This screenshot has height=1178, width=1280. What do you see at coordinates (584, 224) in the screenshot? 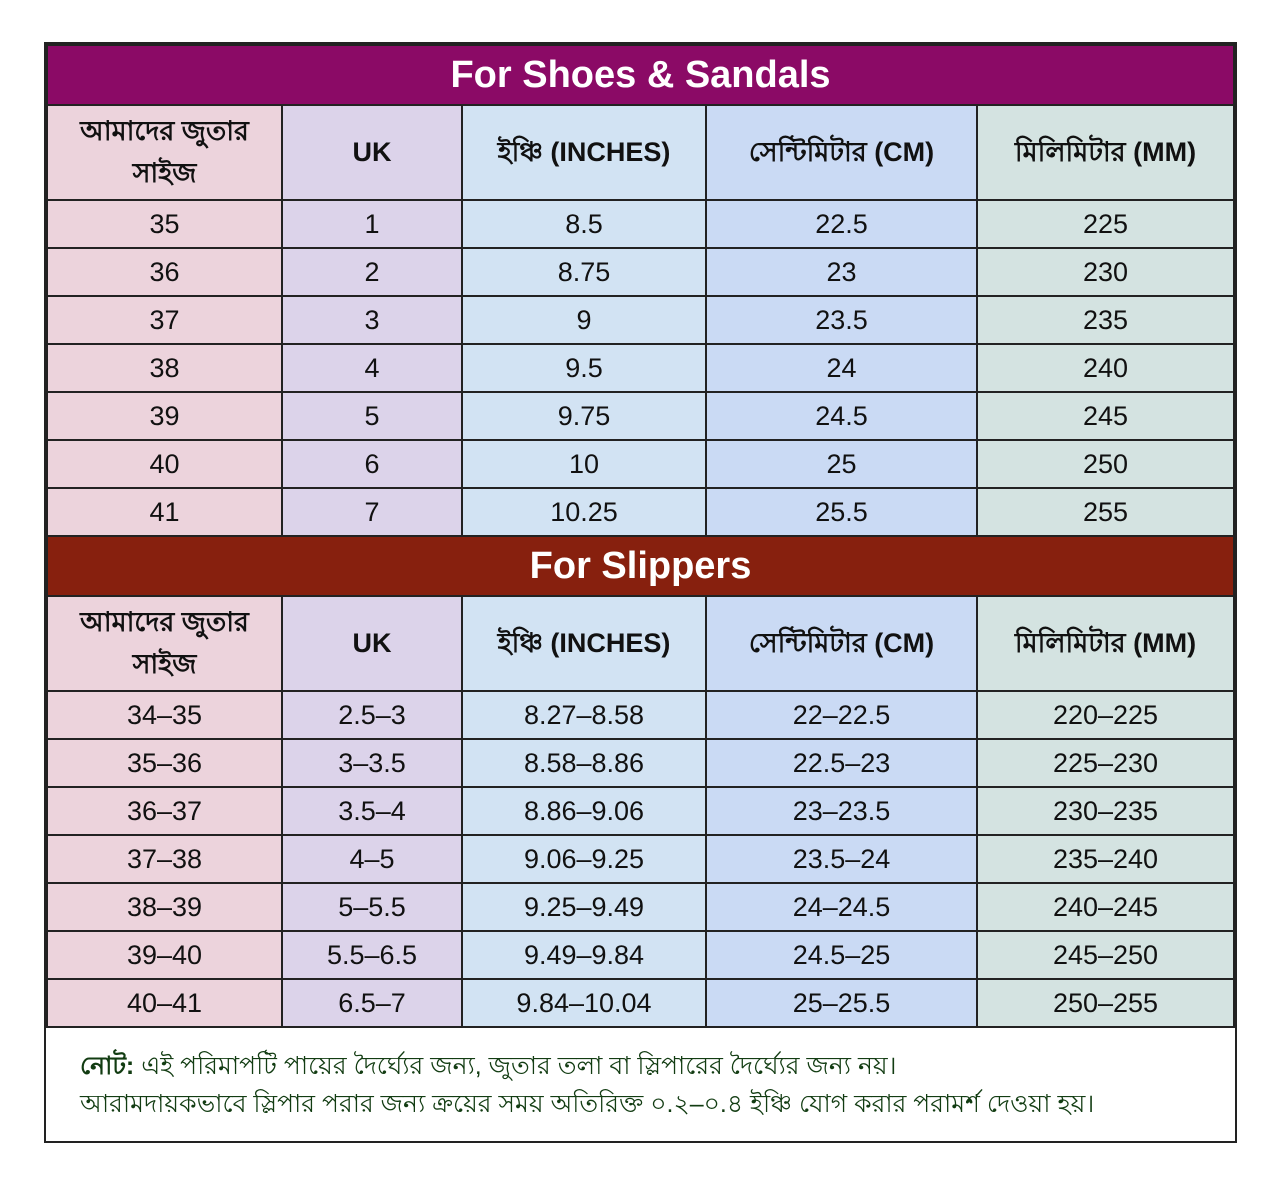
I see `table-cell: 8.5` at bounding box center [584, 224].